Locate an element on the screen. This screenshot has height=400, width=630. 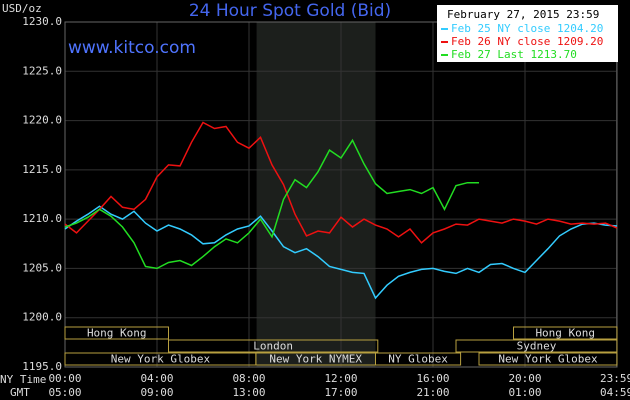
chart-title: 24 Hour Spot Gold (Bid) is located at coordinates (290, 11).